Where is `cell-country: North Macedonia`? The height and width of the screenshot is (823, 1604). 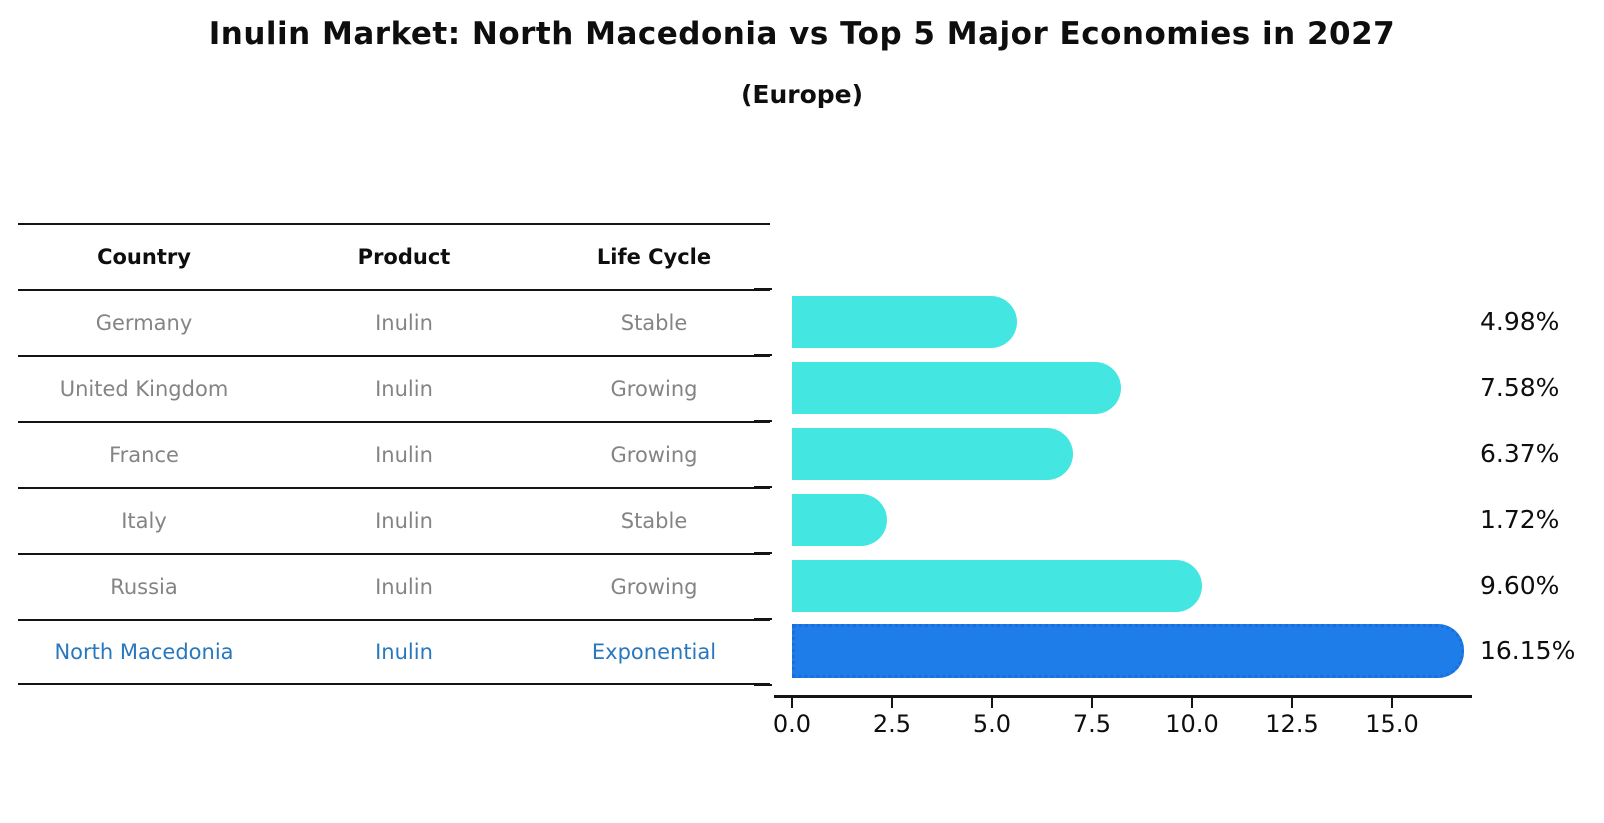 cell-country: North Macedonia is located at coordinates (144, 652).